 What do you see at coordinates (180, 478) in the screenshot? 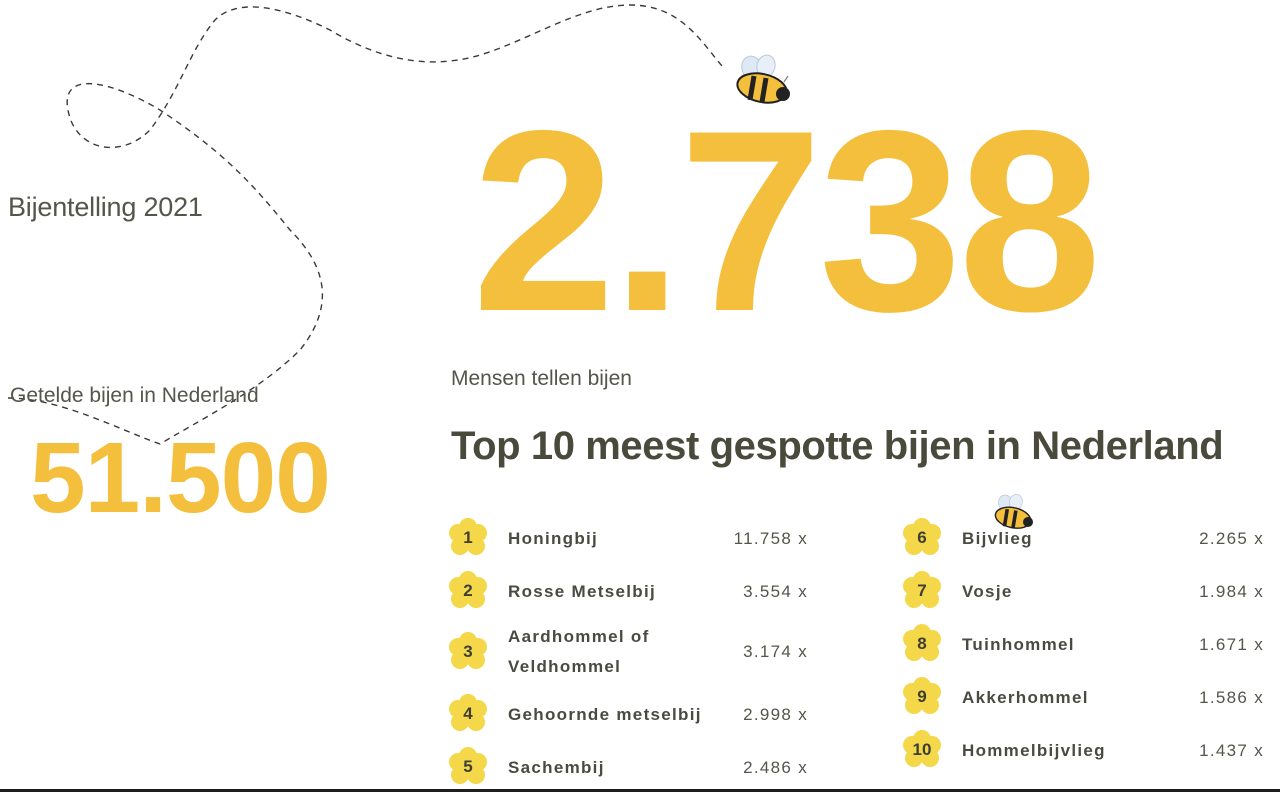
I see `counted-bees-value: 51.500` at bounding box center [180, 478].